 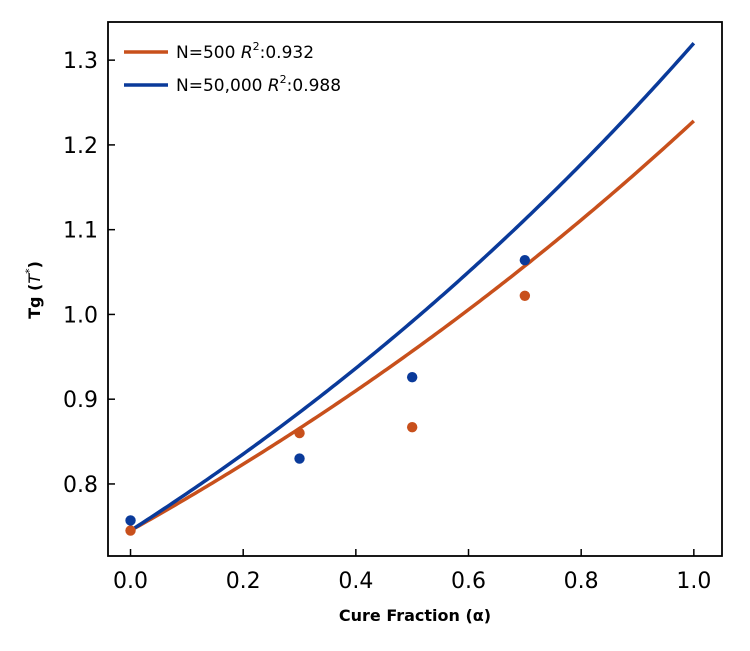 I want to click on x-tick-label: 0.4, so click(x=355, y=581).